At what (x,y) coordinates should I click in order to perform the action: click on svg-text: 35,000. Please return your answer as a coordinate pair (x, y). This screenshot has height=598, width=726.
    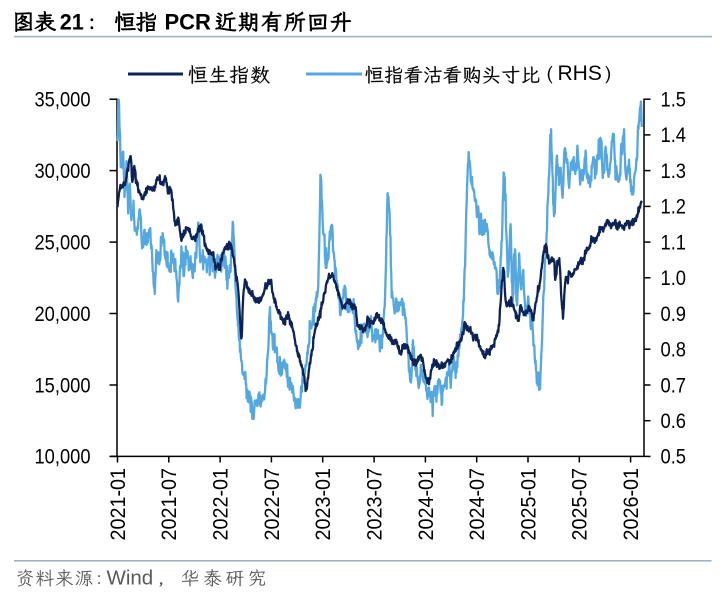
    Looking at the image, I should click on (63, 100).